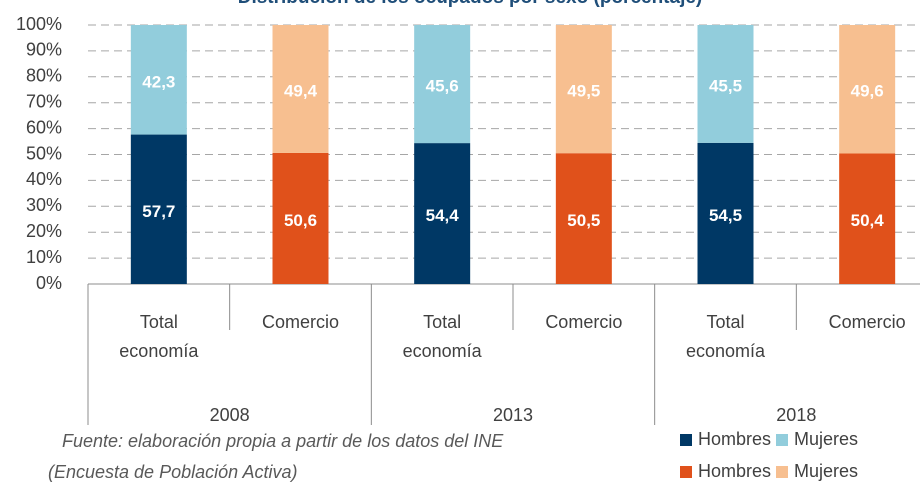  I want to click on group-label: 2013, so click(513, 415).